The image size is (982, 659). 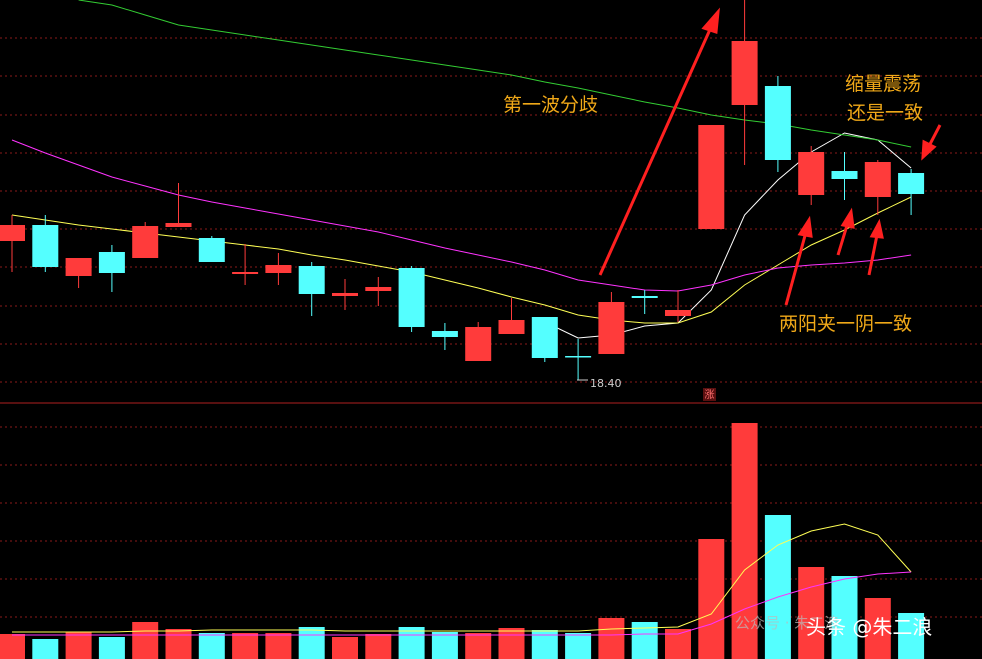 I want to click on volume-ma-line, so click(x=462, y=603).